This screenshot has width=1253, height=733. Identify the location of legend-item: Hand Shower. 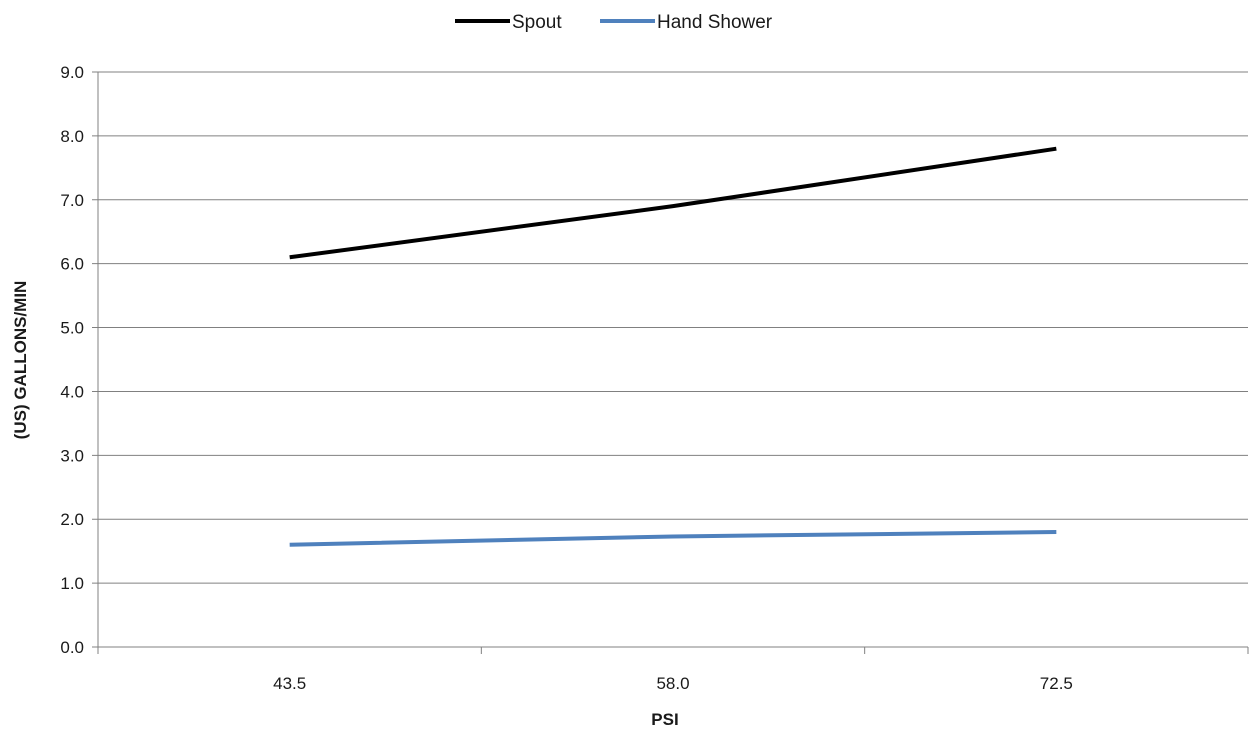
(686, 22).